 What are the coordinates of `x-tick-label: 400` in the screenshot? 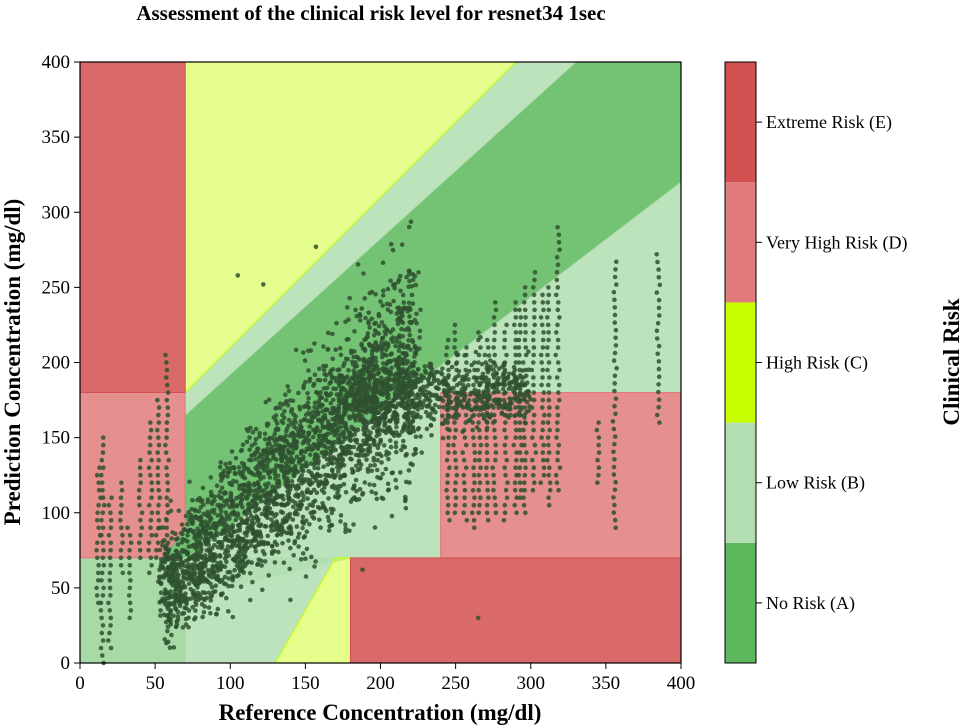 It's located at (681, 683).